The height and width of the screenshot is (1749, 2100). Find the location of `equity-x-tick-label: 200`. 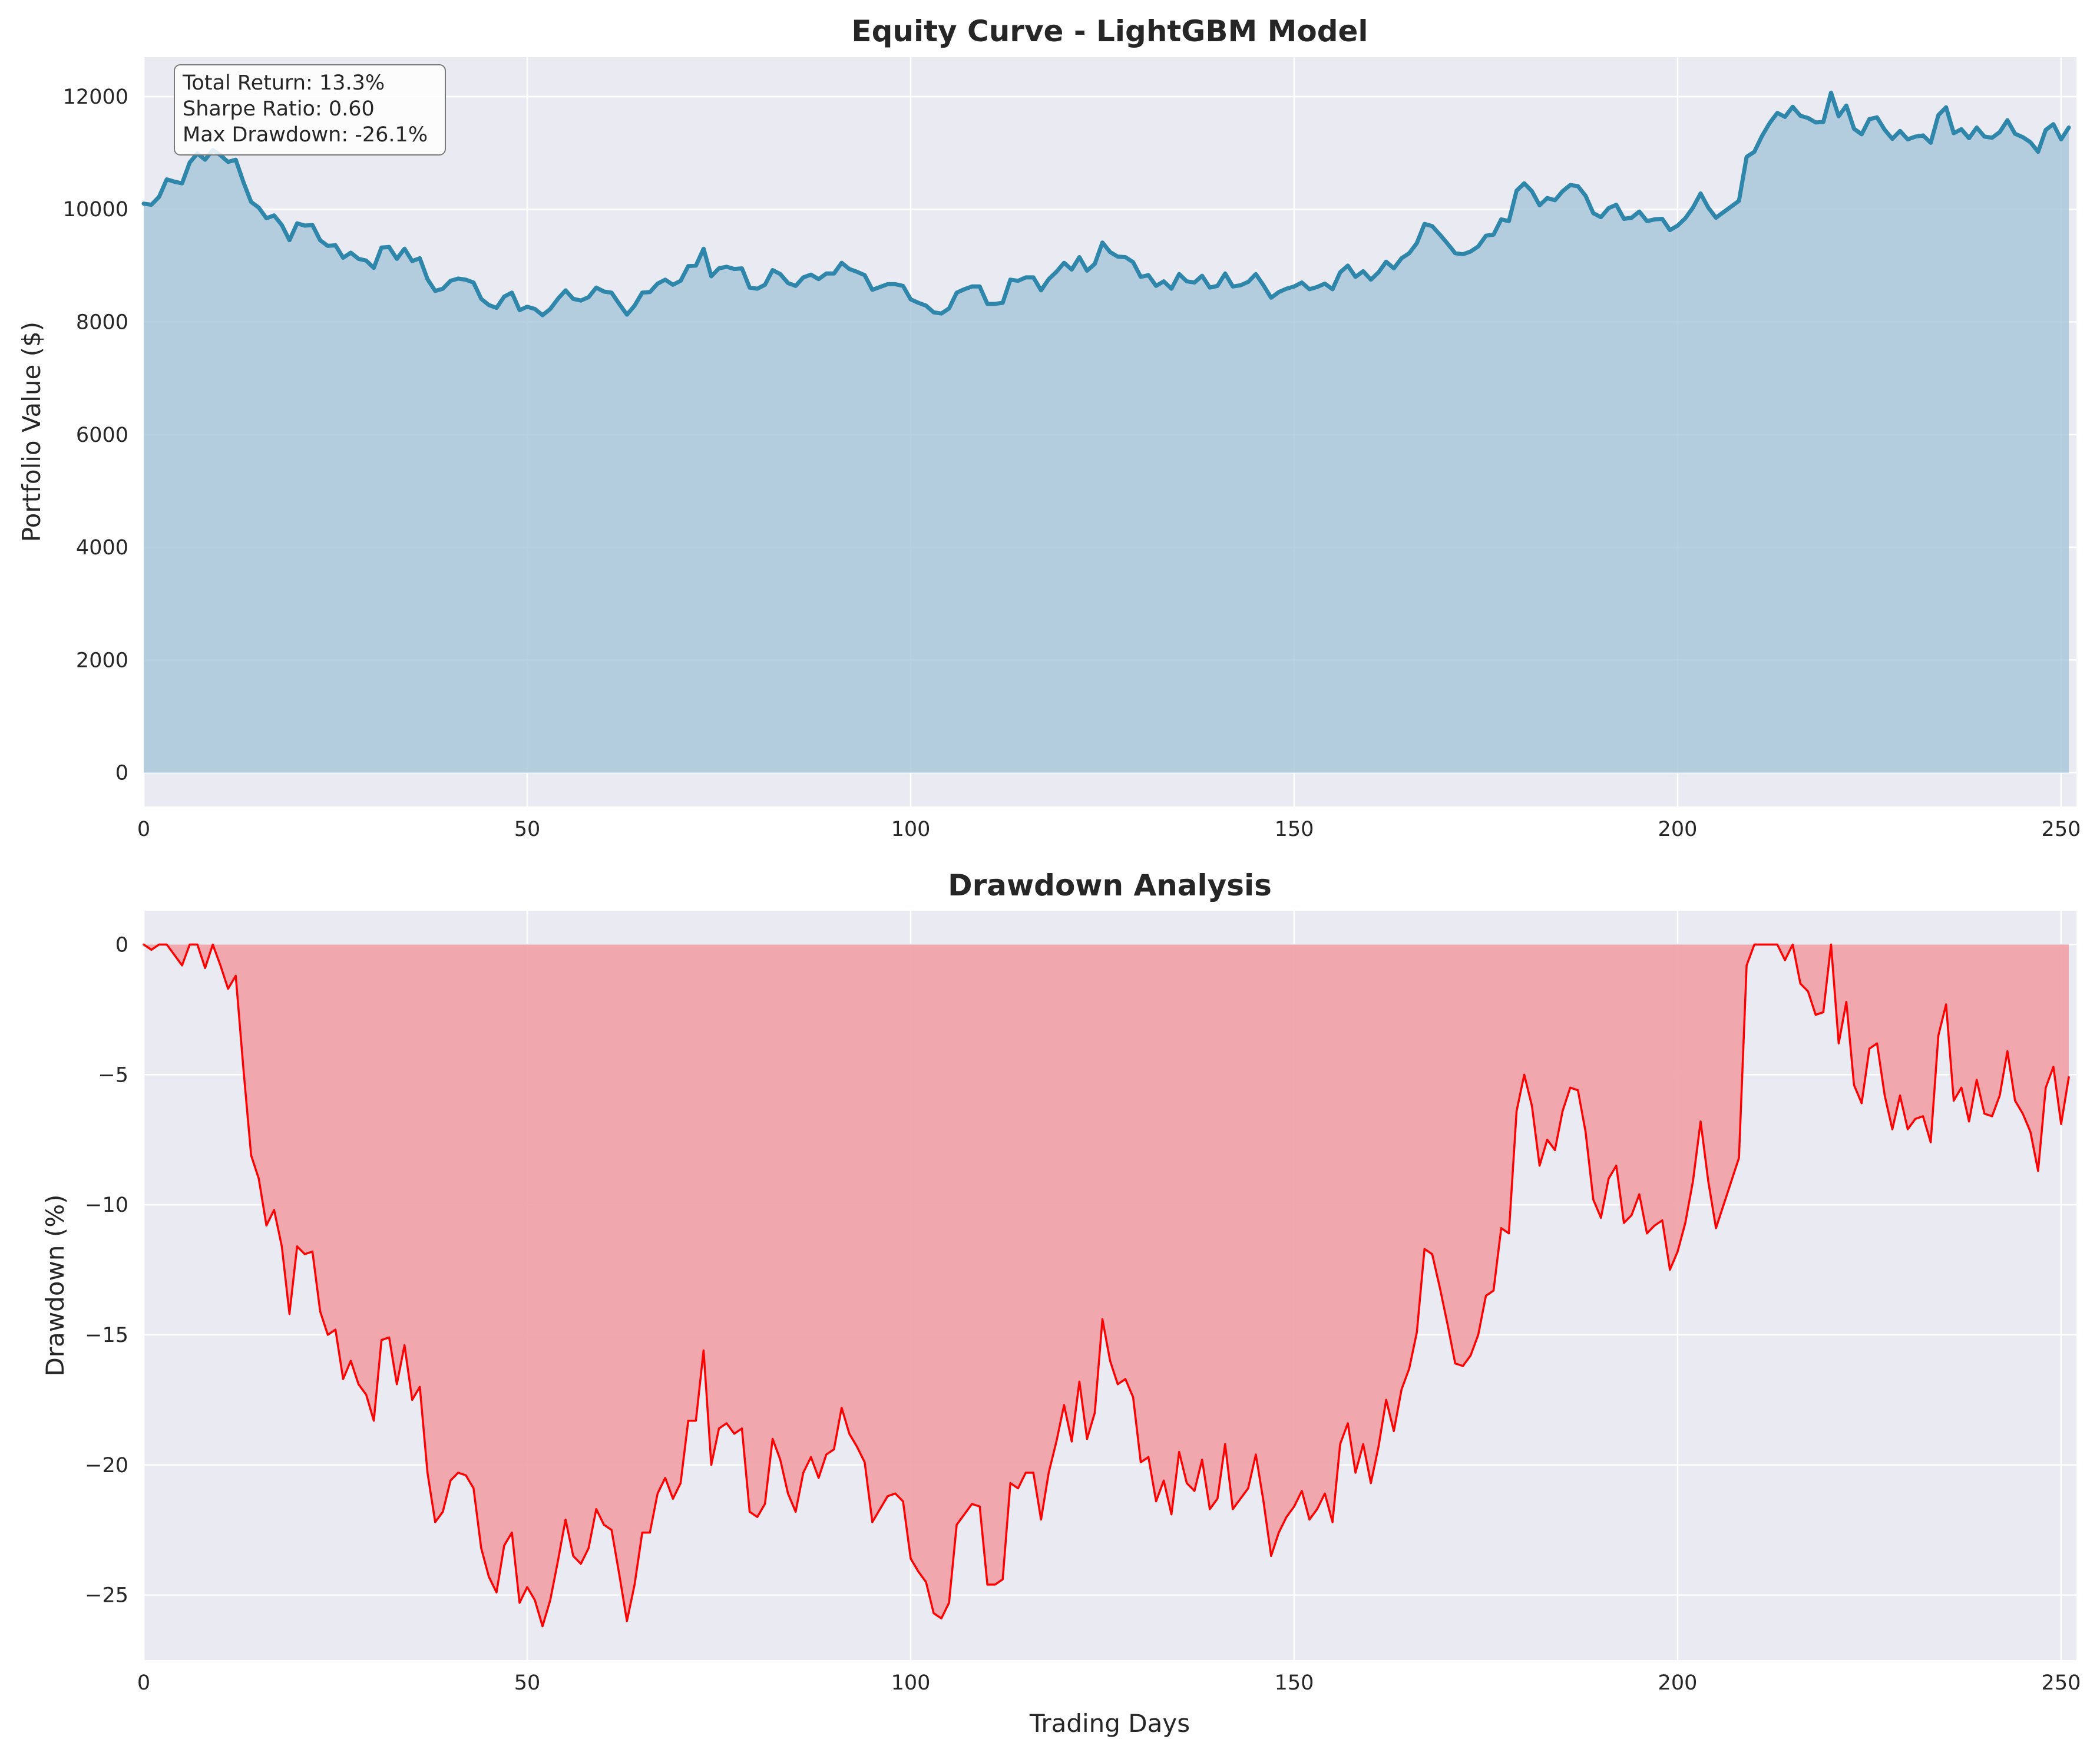

equity-x-tick-label: 200 is located at coordinates (1678, 829).